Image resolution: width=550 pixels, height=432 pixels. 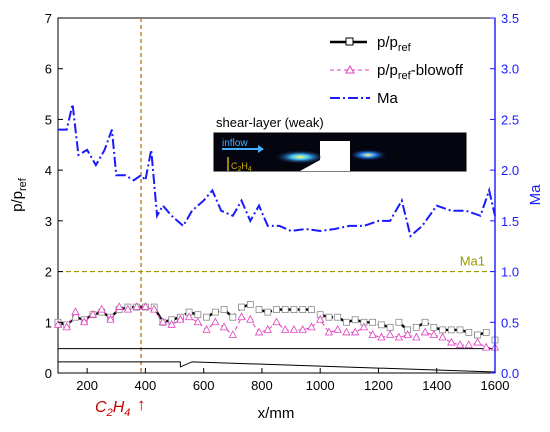 I want to click on y-right-axis-label: Ma, so click(x=535, y=194).